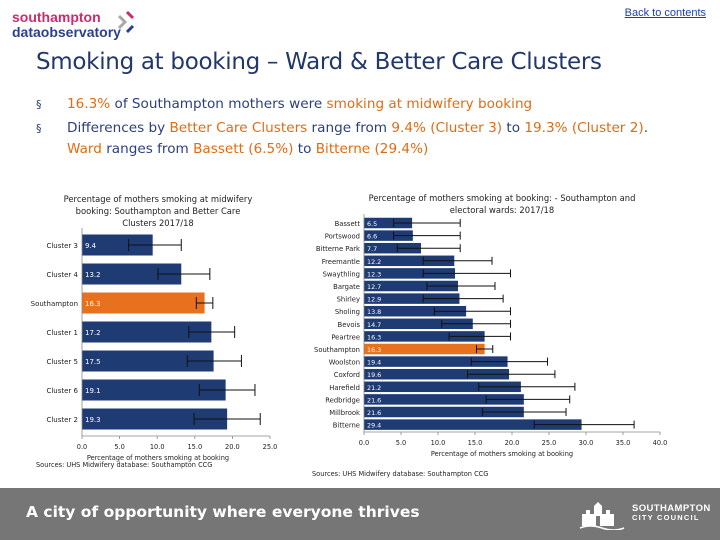  What do you see at coordinates (429, 104) in the screenshot?
I see `bullet-1-part-3: smoking at midwifery booking` at bounding box center [429, 104].